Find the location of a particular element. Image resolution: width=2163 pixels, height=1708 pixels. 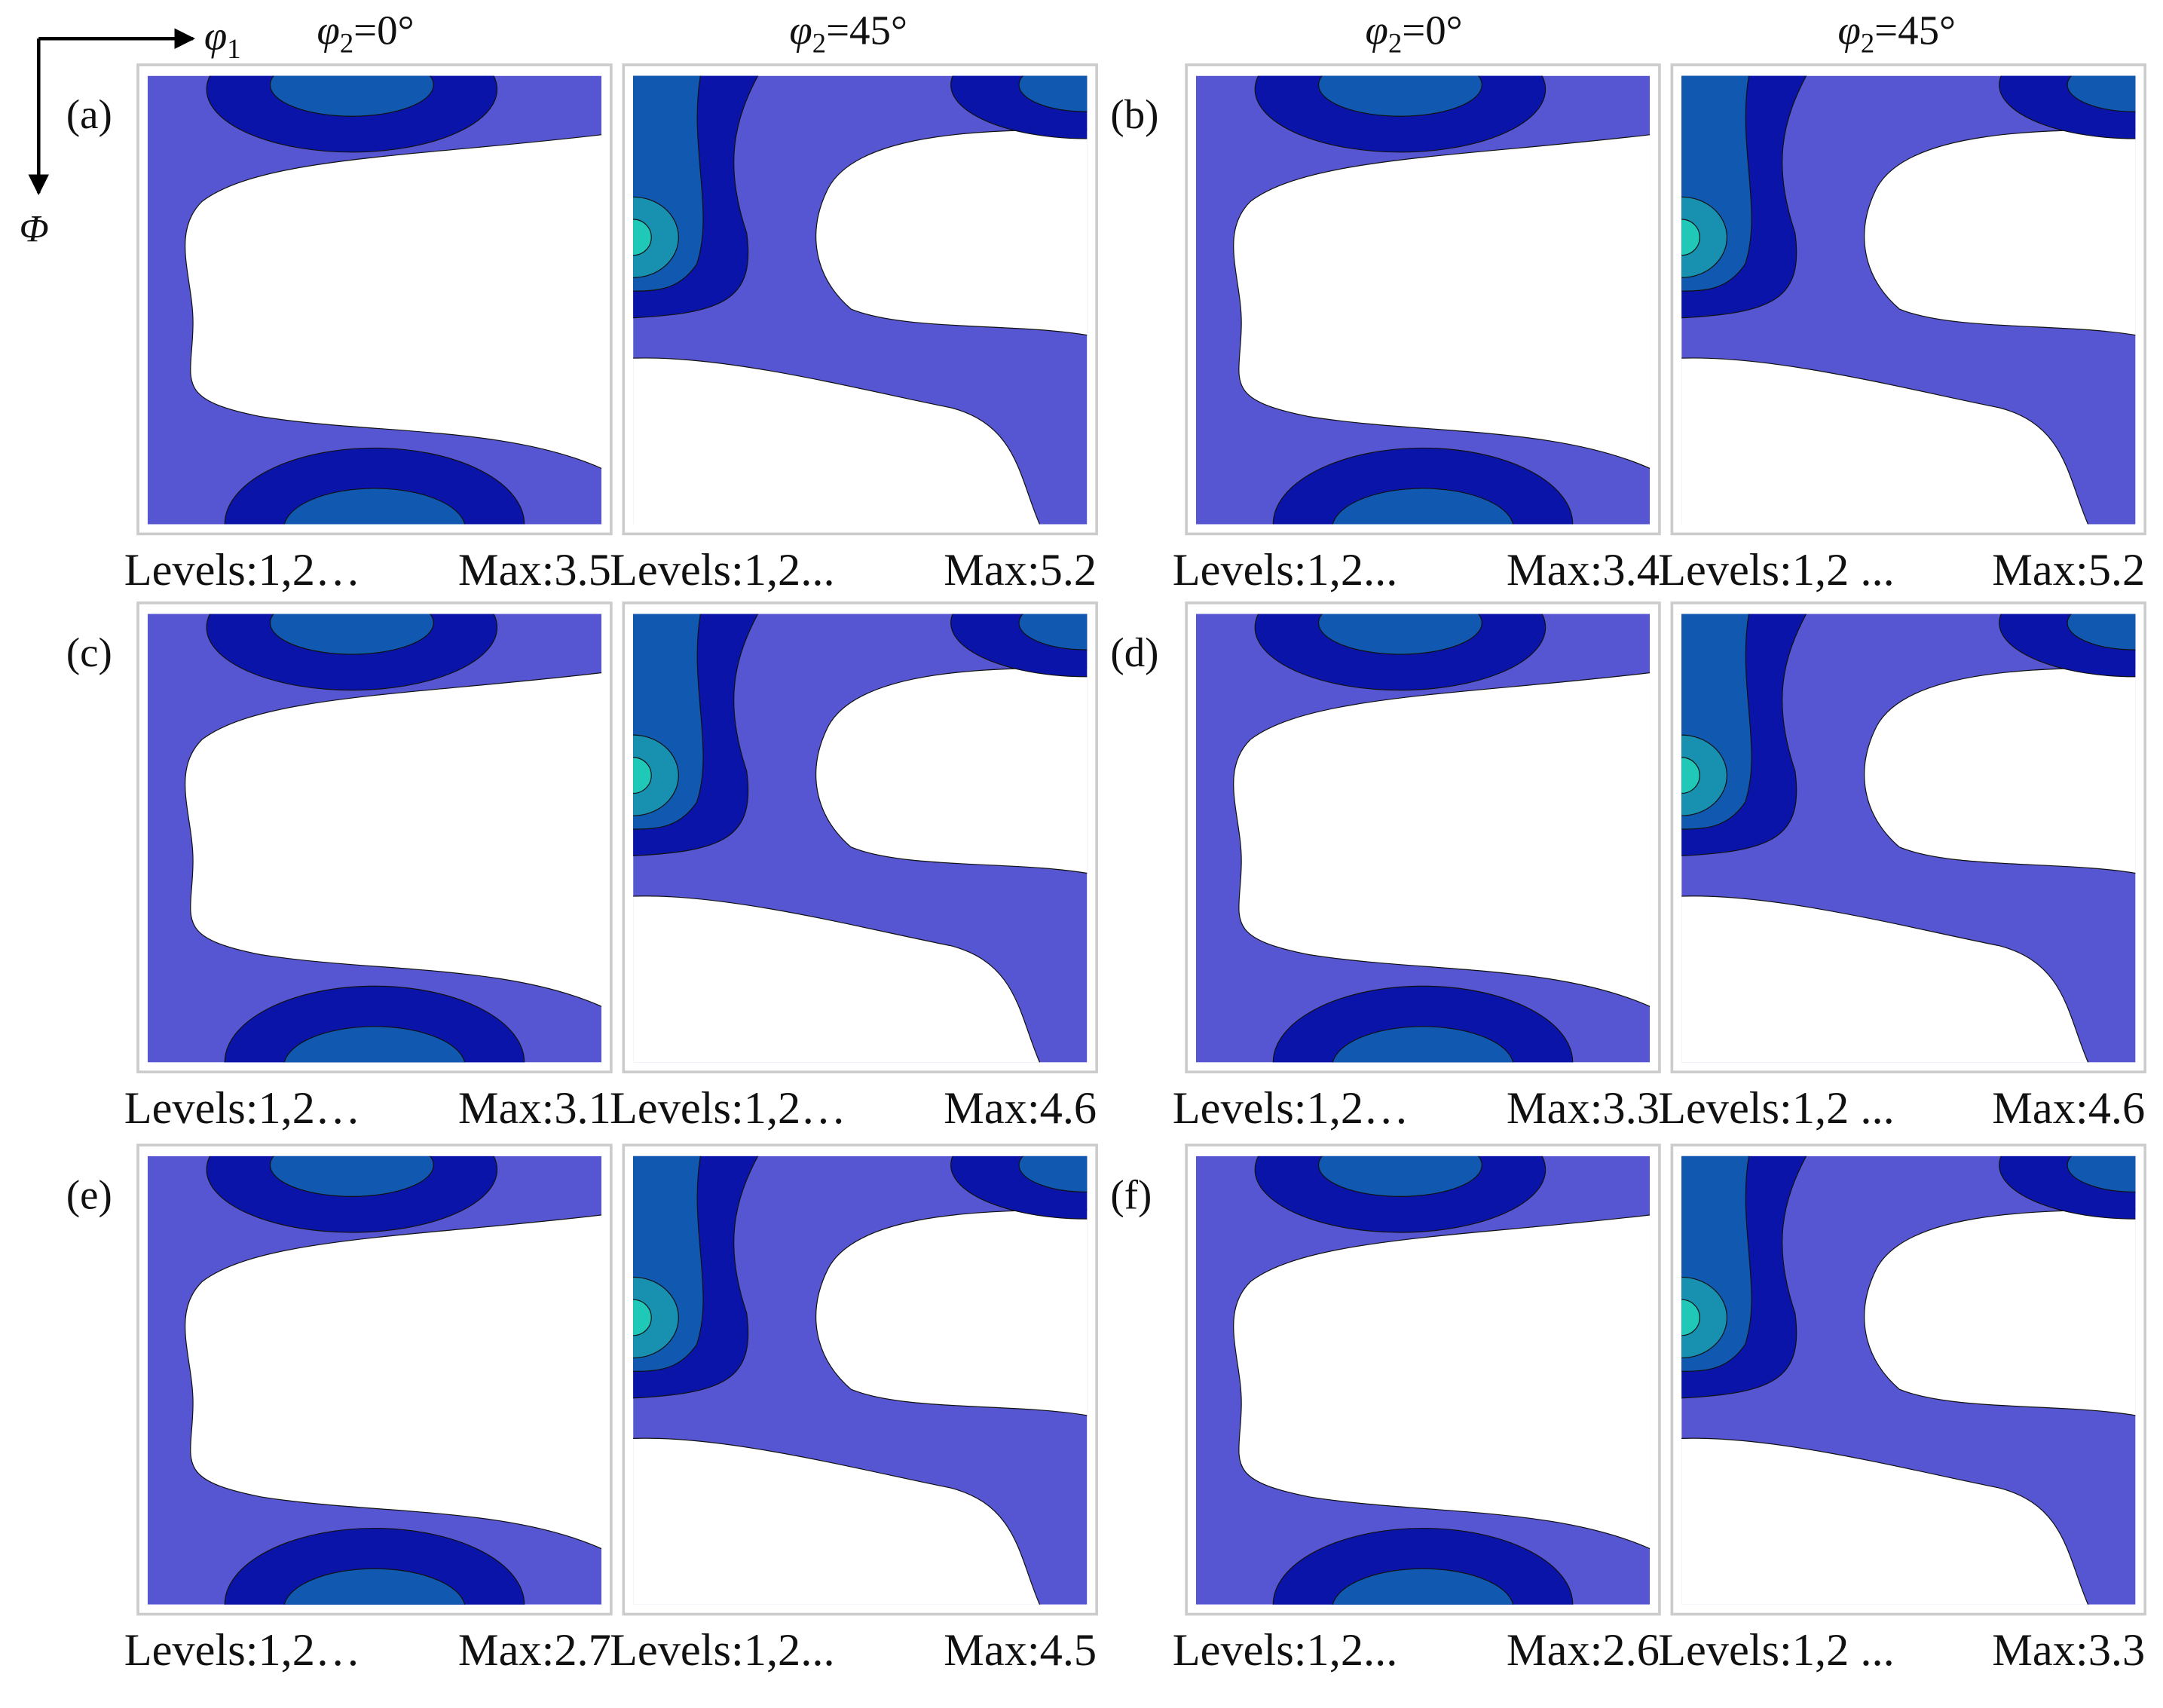

max-caption: Max:3.5 is located at coordinates (534, 570).